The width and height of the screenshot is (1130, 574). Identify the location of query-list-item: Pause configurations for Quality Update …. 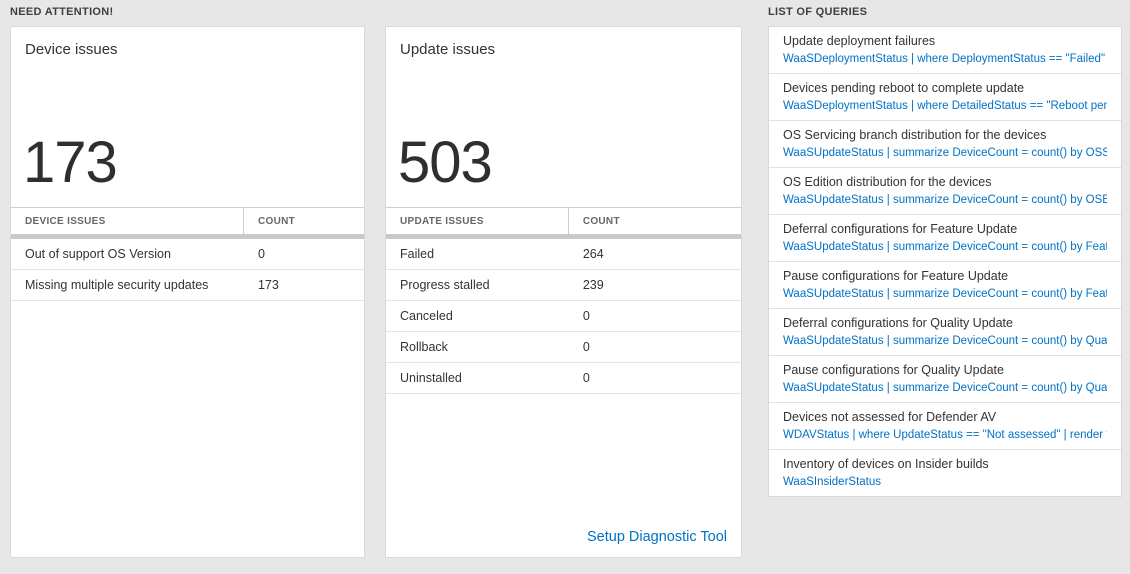
(945, 379).